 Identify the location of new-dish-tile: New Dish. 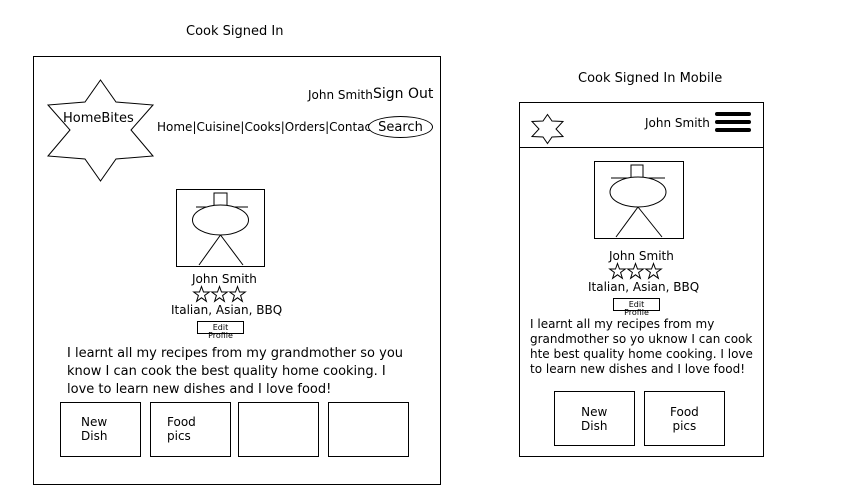
(100, 429).